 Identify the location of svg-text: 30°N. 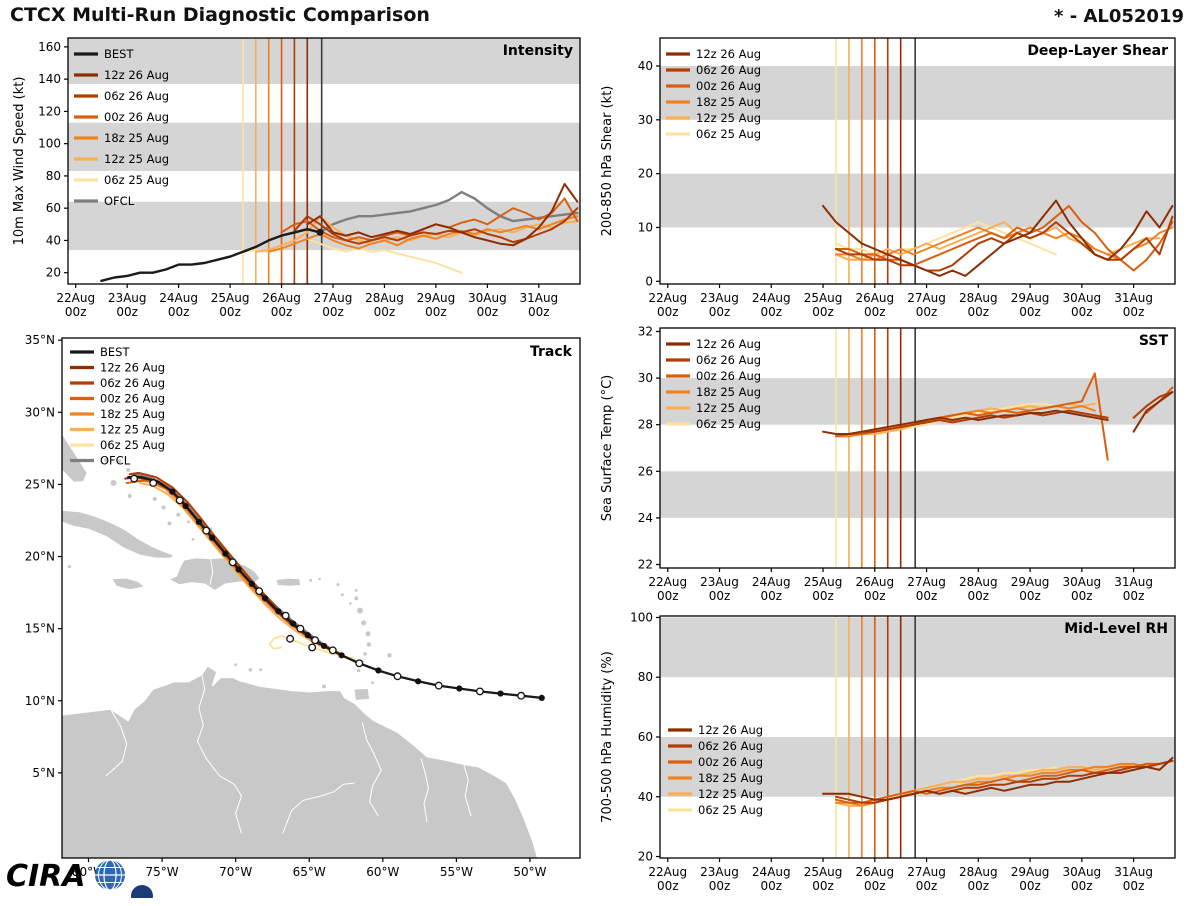
(40, 412).